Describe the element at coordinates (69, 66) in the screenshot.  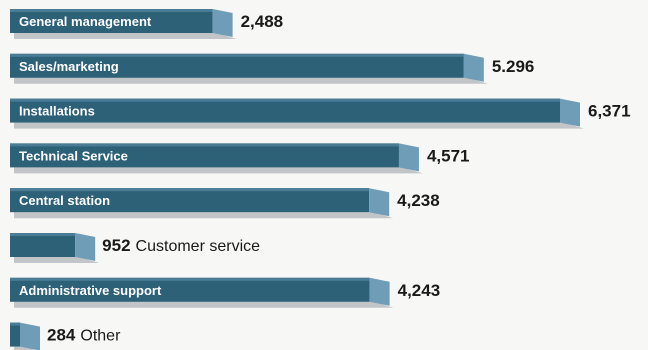
I see `bar-category-label: Sales/marketing` at that location.